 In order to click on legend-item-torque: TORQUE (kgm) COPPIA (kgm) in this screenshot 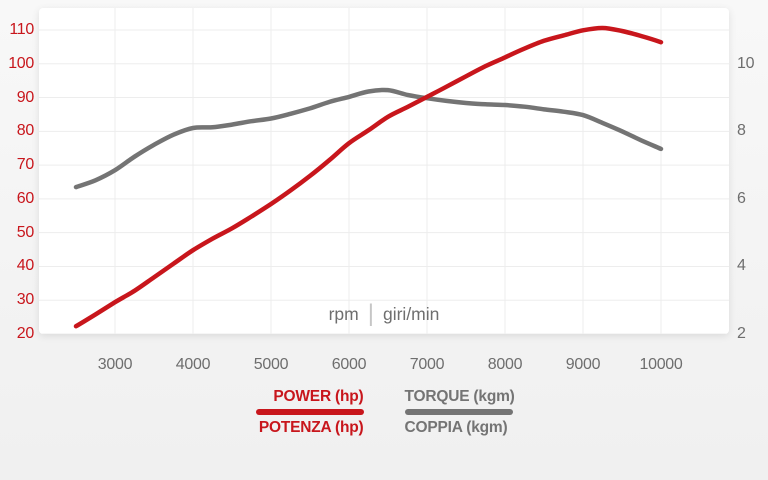, I will do `click(459, 412)`.